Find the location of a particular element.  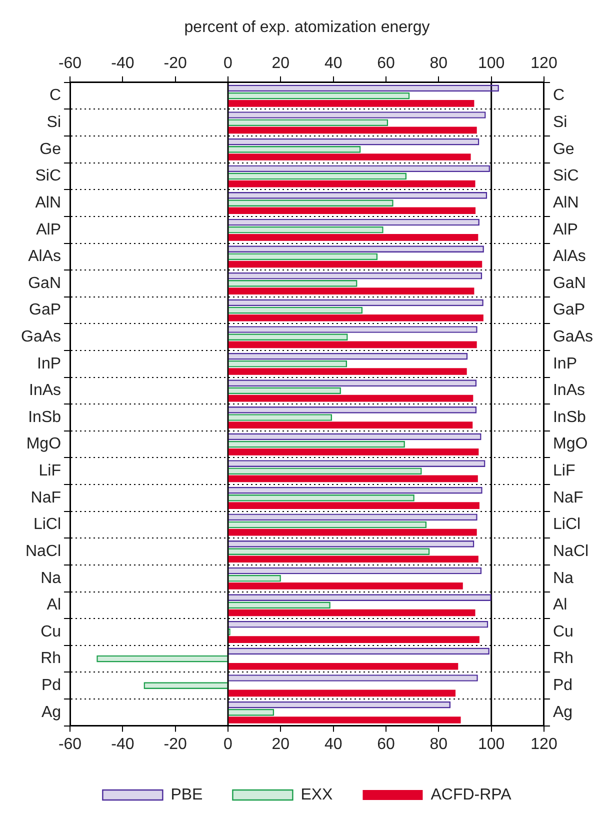

category-label: MgO is located at coordinates (570, 444).